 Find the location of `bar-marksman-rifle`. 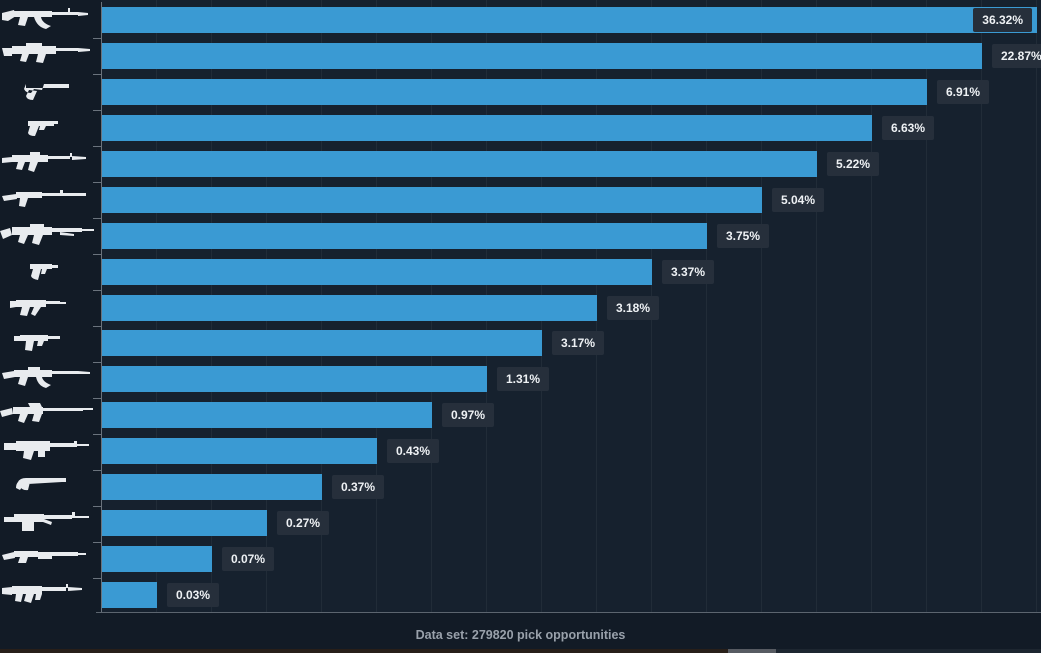

bar-marksman-rifle is located at coordinates (432, 200).